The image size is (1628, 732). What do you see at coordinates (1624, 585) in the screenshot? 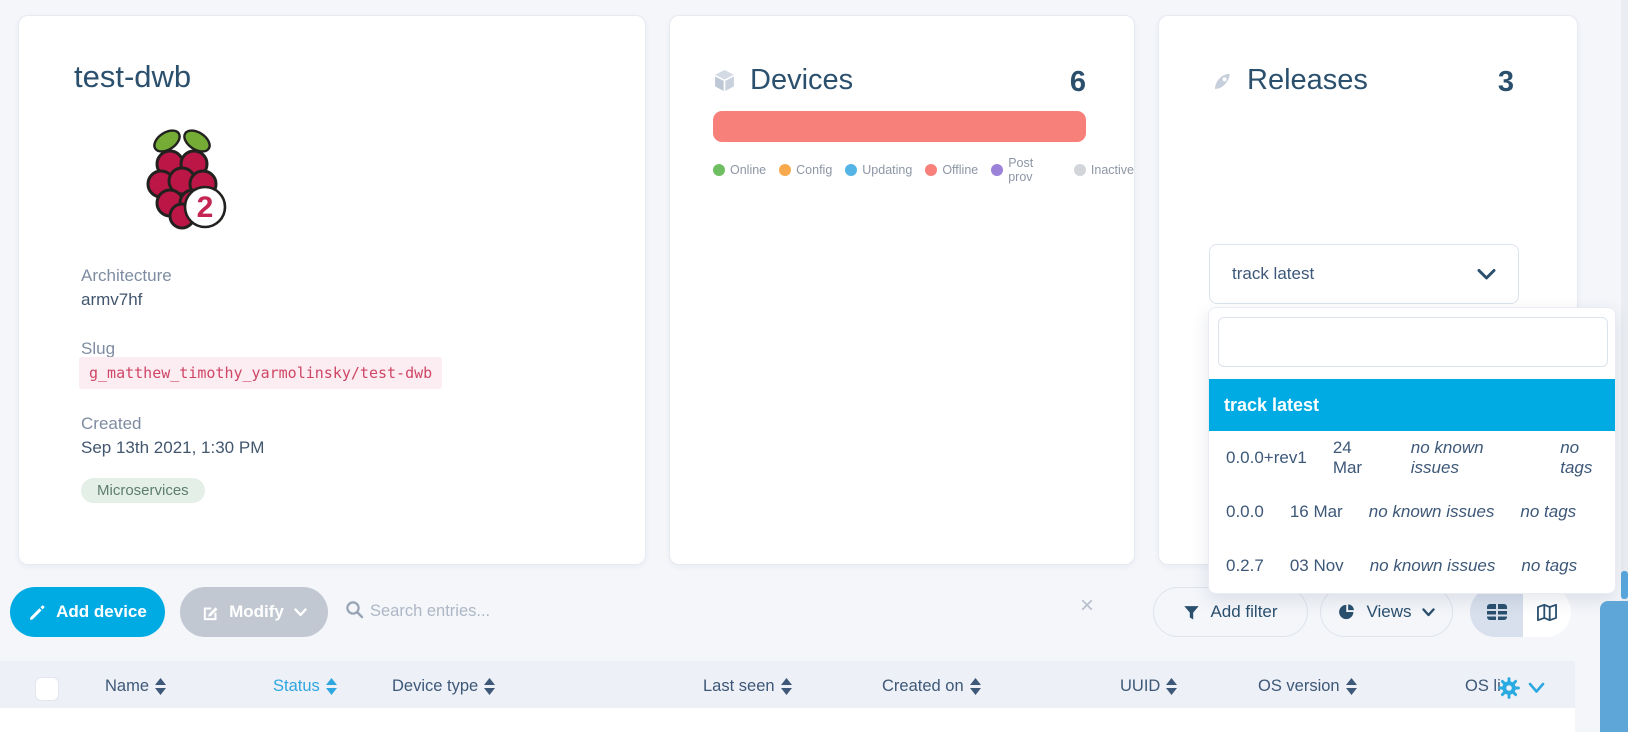
I see `page-scrollbar-thumb` at bounding box center [1624, 585].